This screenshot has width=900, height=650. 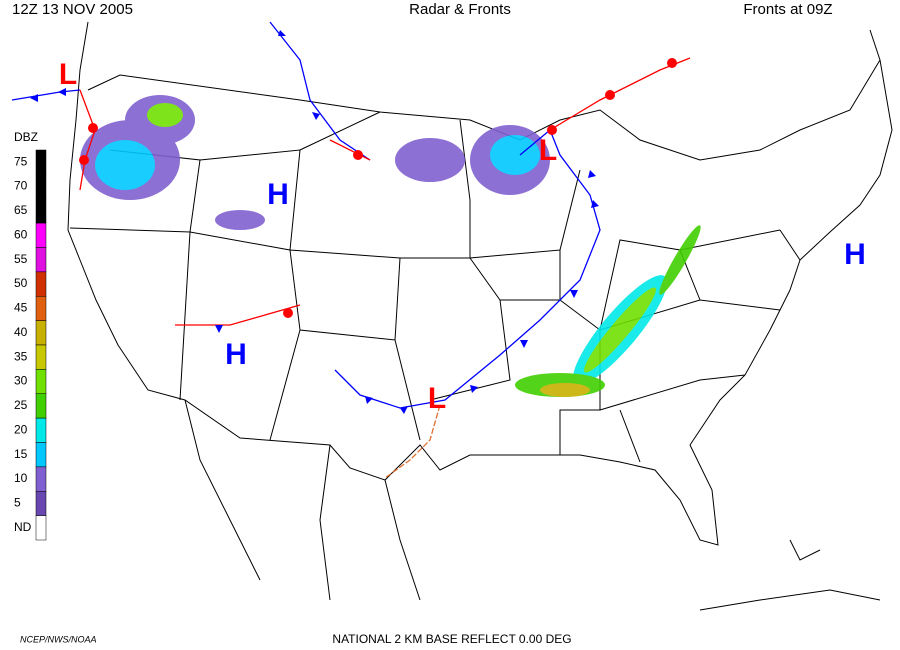 I want to click on footer-agency: NCEP/NWS/NOAA, so click(x=58, y=639).